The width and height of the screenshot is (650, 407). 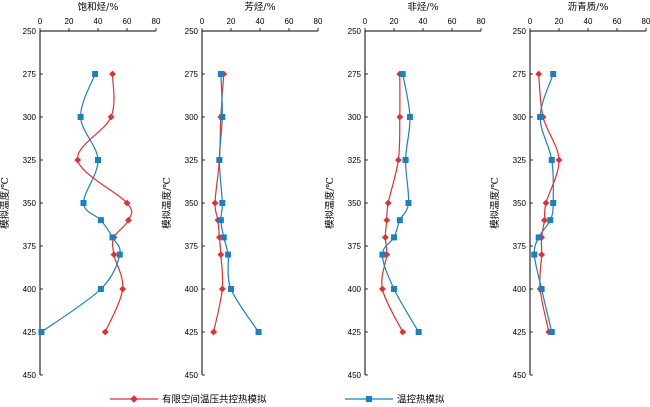 I want to click on legend-blue-label: 温控热模拟, so click(x=421, y=400).